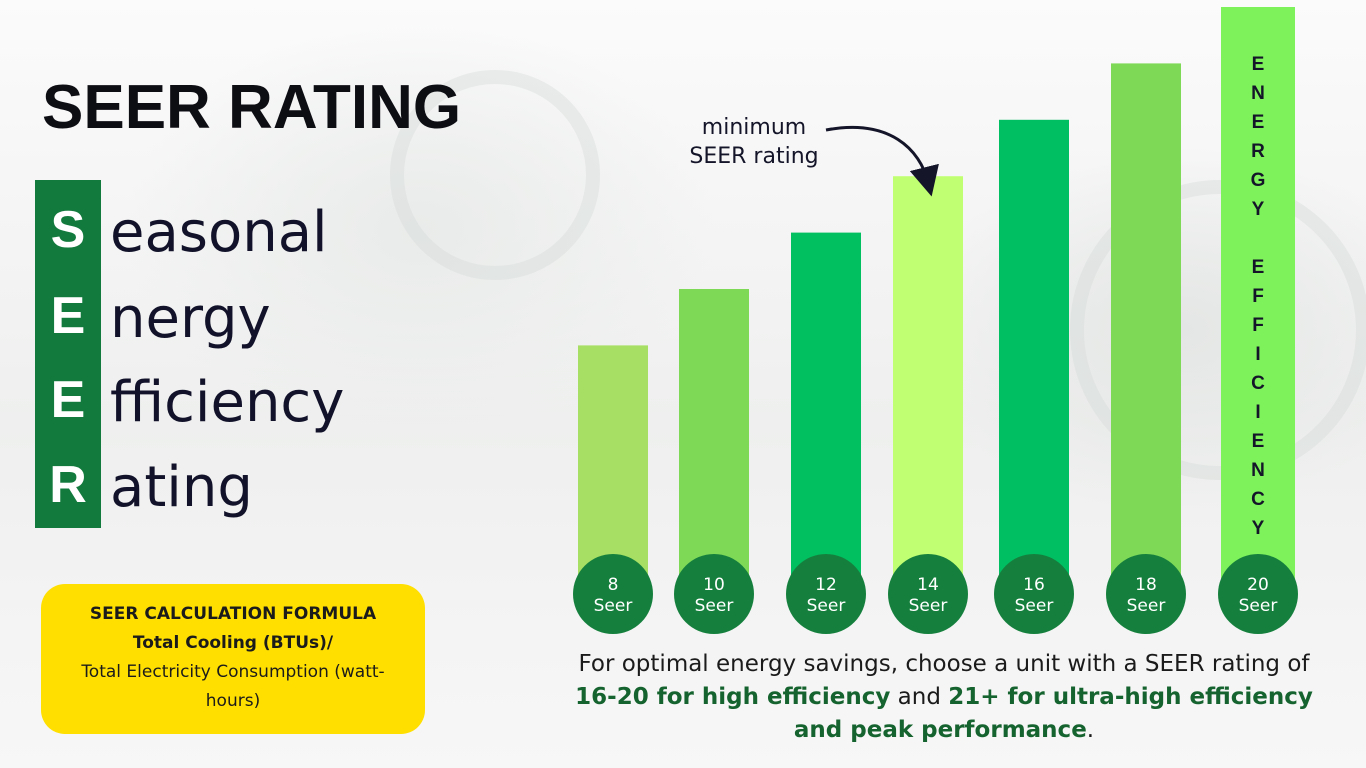 The height and width of the screenshot is (768, 1366). Describe the element at coordinates (68, 230) in the screenshot. I see `acronym-letter-s: S` at that location.